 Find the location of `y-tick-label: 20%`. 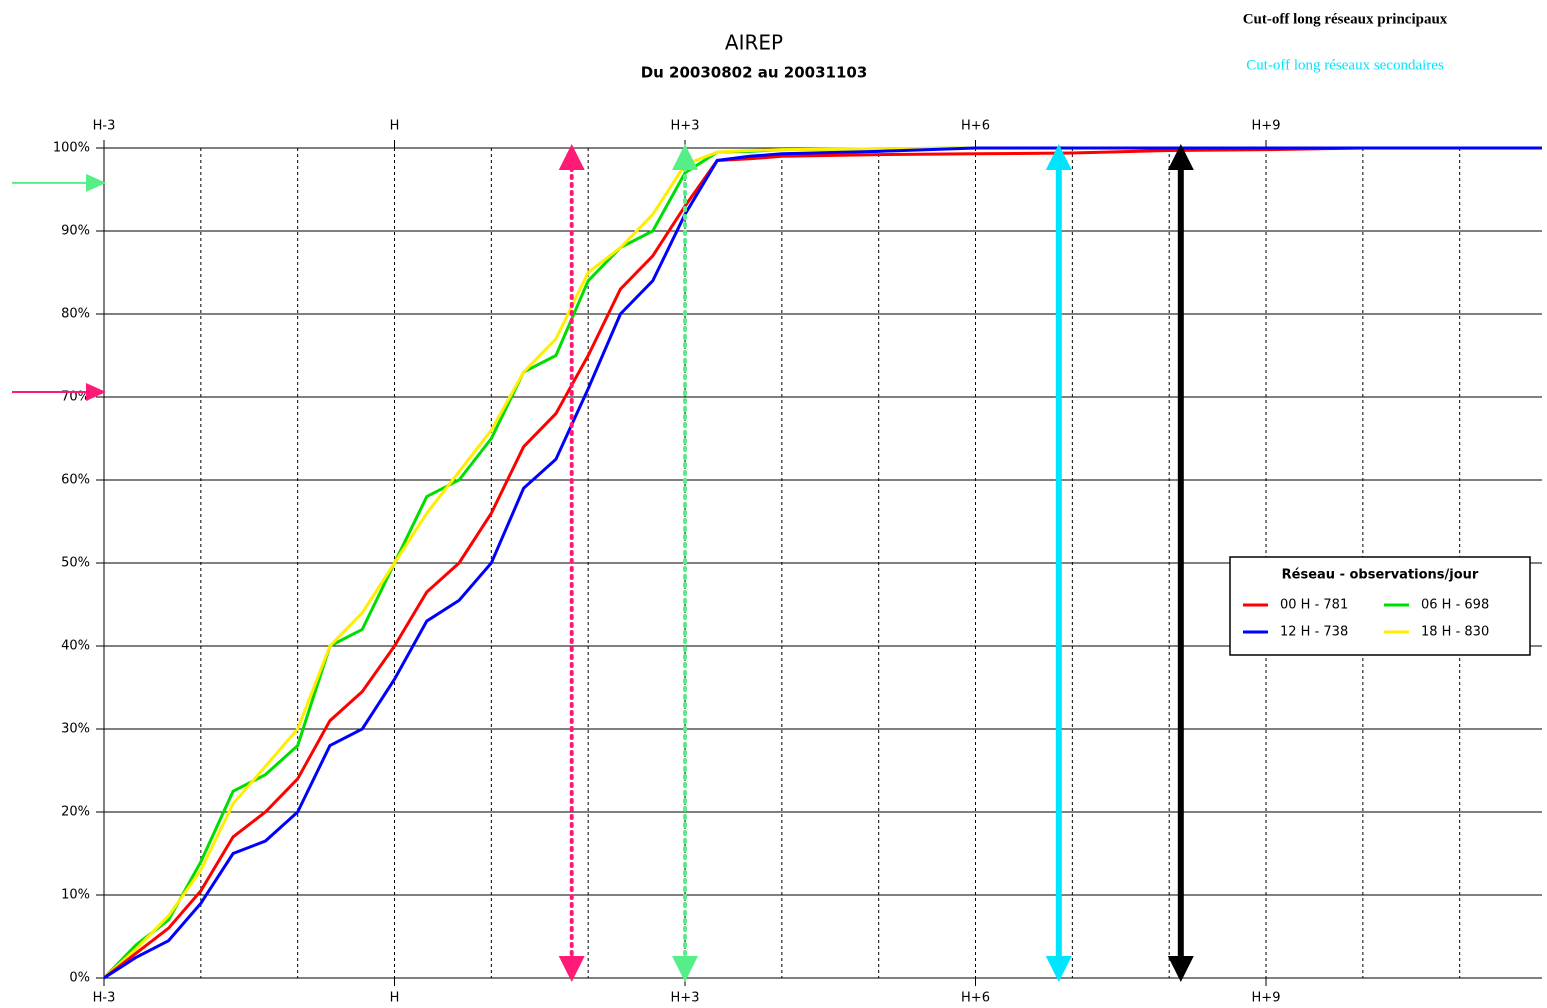

y-tick-label: 20% is located at coordinates (75, 812).